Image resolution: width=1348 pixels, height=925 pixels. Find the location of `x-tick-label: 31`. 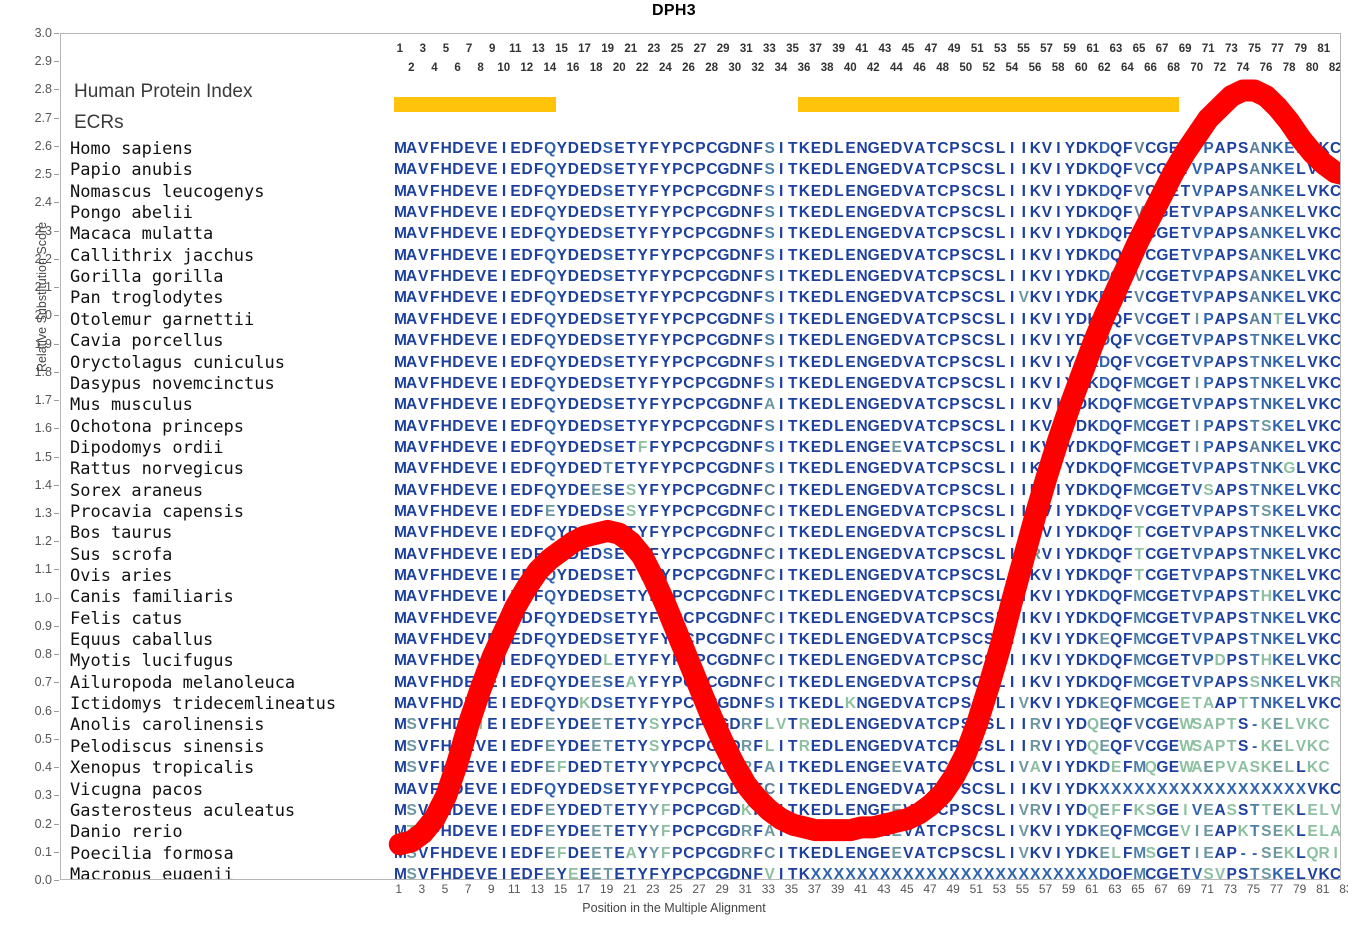

x-tick-label: 31 is located at coordinates (745, 889).